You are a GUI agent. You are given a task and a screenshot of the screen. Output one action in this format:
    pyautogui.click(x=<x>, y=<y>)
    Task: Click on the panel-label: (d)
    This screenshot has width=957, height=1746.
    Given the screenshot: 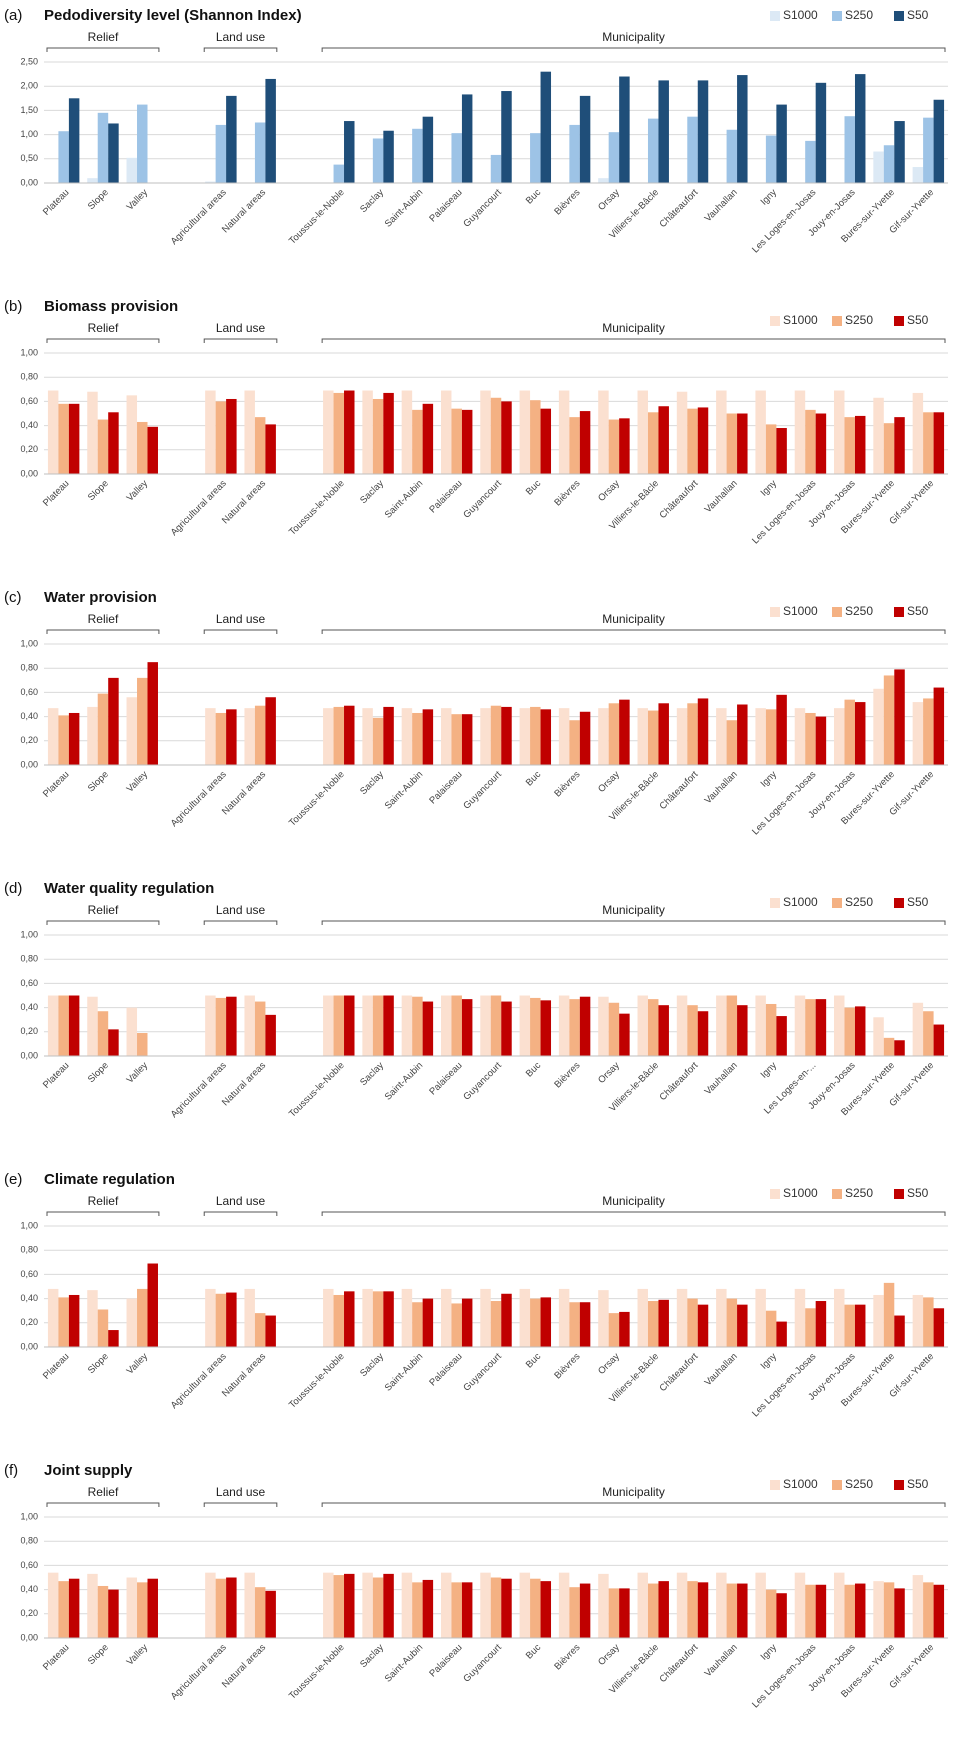 What is the action you would take?
    pyautogui.click(x=13, y=888)
    